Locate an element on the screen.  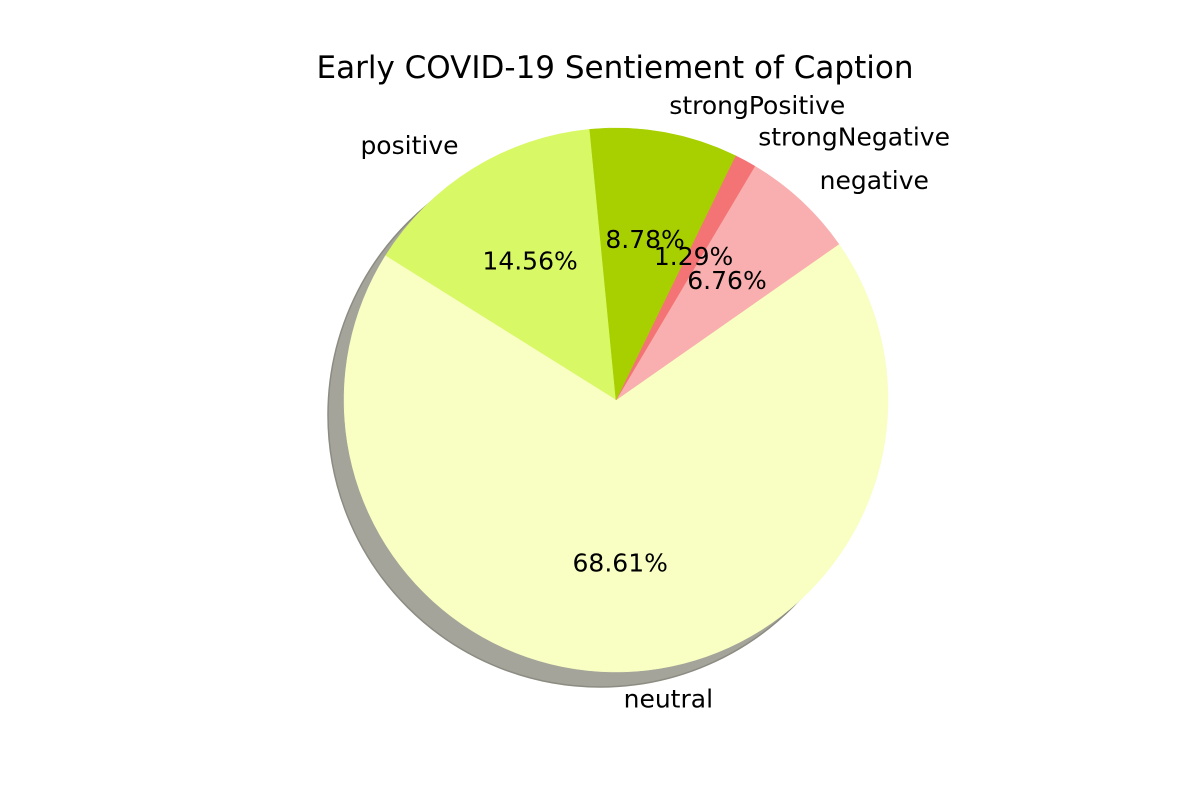
slice-percent-positive: 14.56% is located at coordinates (529, 261).